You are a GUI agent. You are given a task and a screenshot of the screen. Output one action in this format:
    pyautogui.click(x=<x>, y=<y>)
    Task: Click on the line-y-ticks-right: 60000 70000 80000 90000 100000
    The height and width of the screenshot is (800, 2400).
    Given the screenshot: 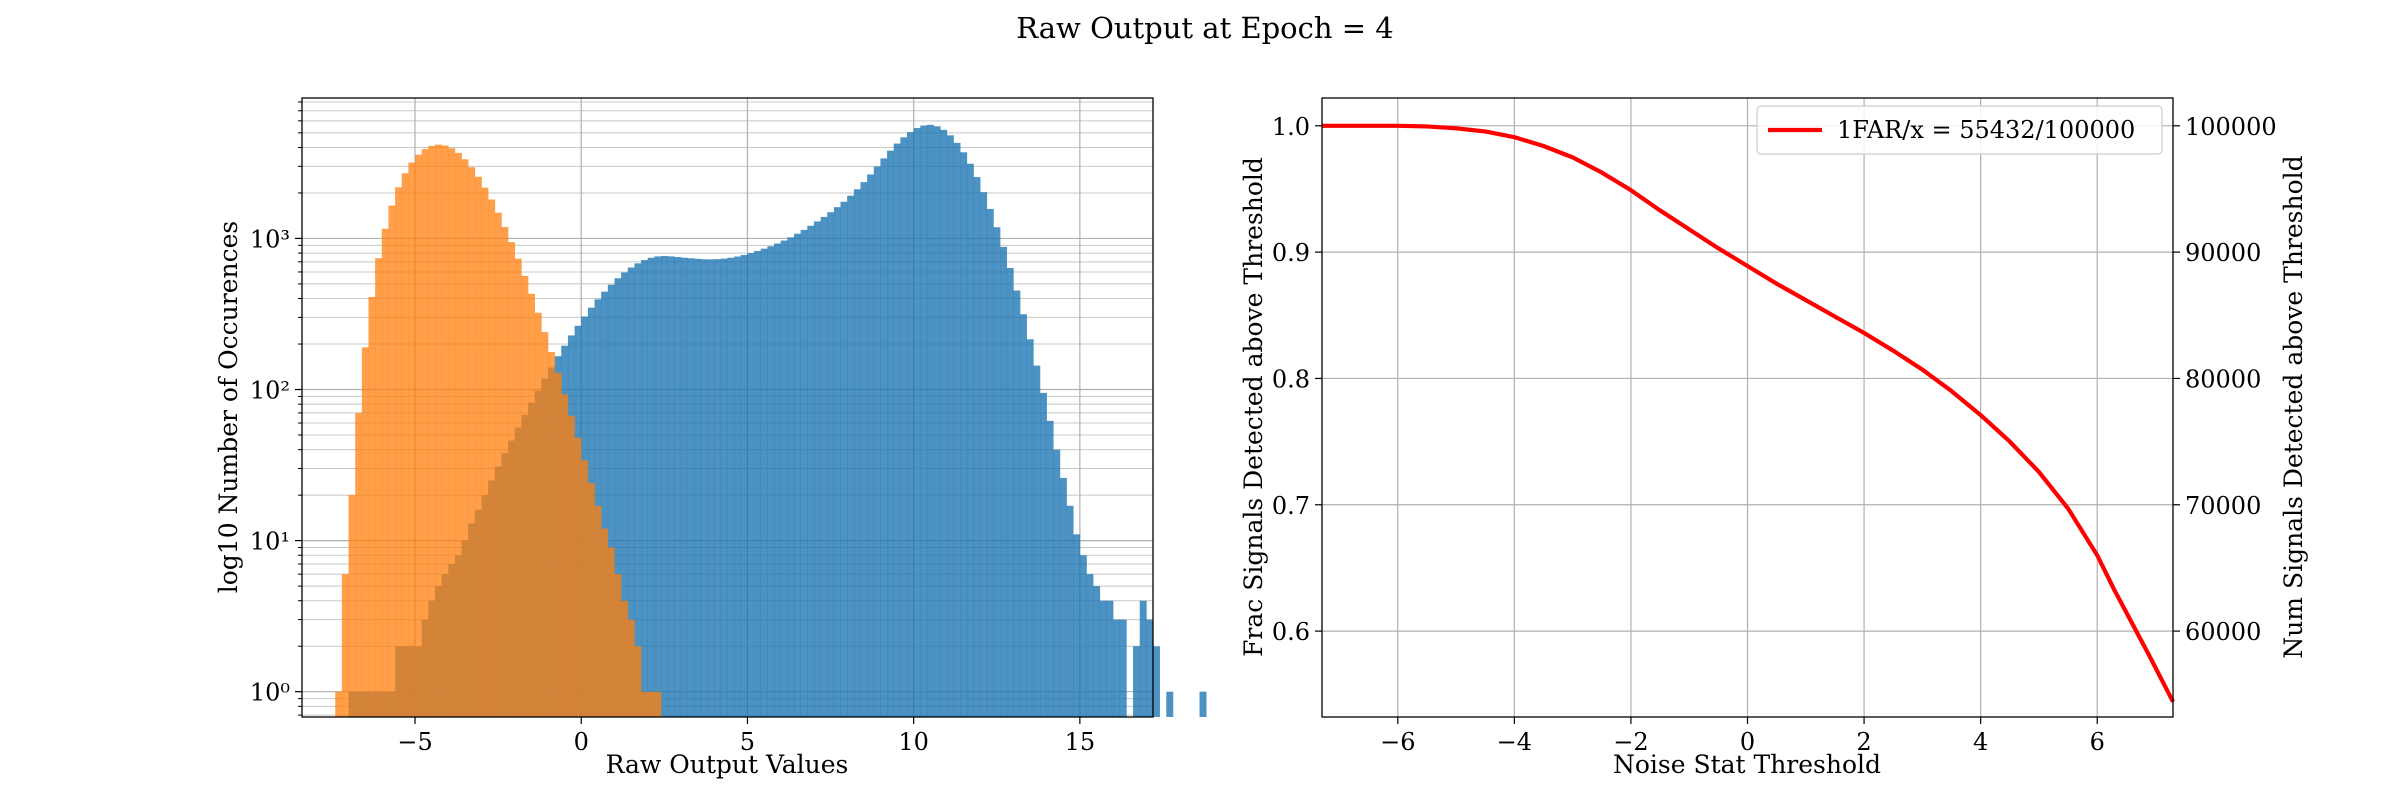 What is the action you would take?
    pyautogui.click(x=2225, y=379)
    